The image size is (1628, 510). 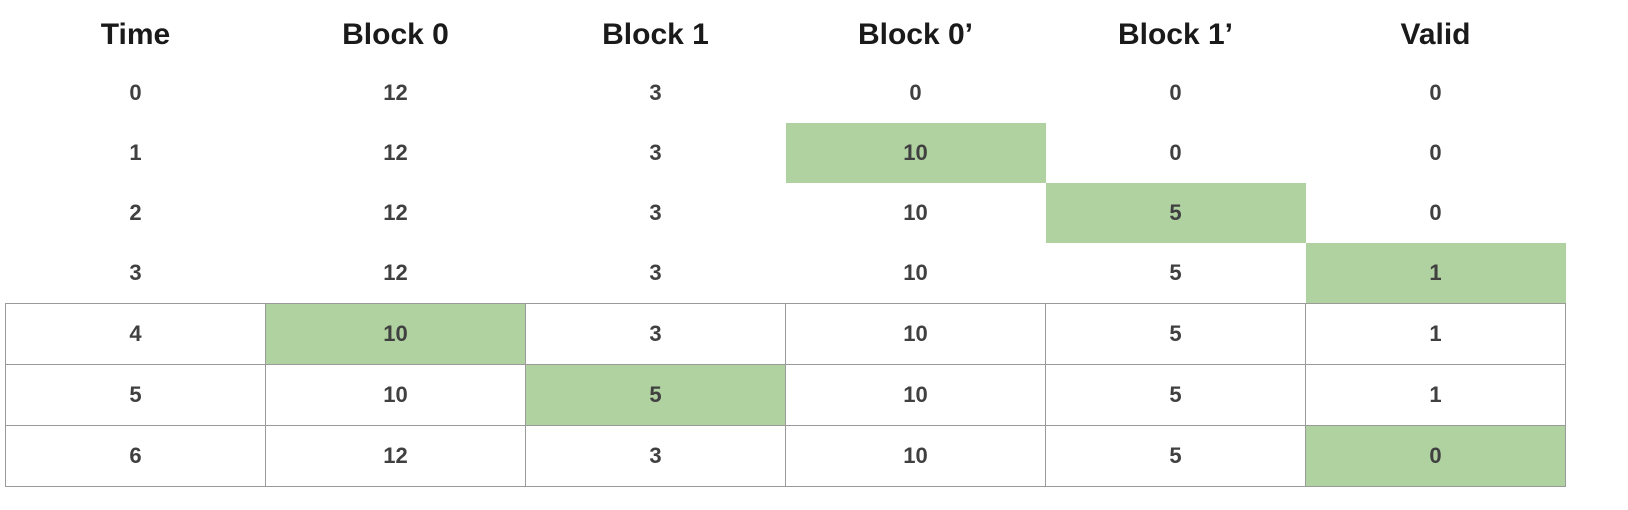 What do you see at coordinates (915, 34) in the screenshot?
I see `column-header-block-0-prime: Block 0’` at bounding box center [915, 34].